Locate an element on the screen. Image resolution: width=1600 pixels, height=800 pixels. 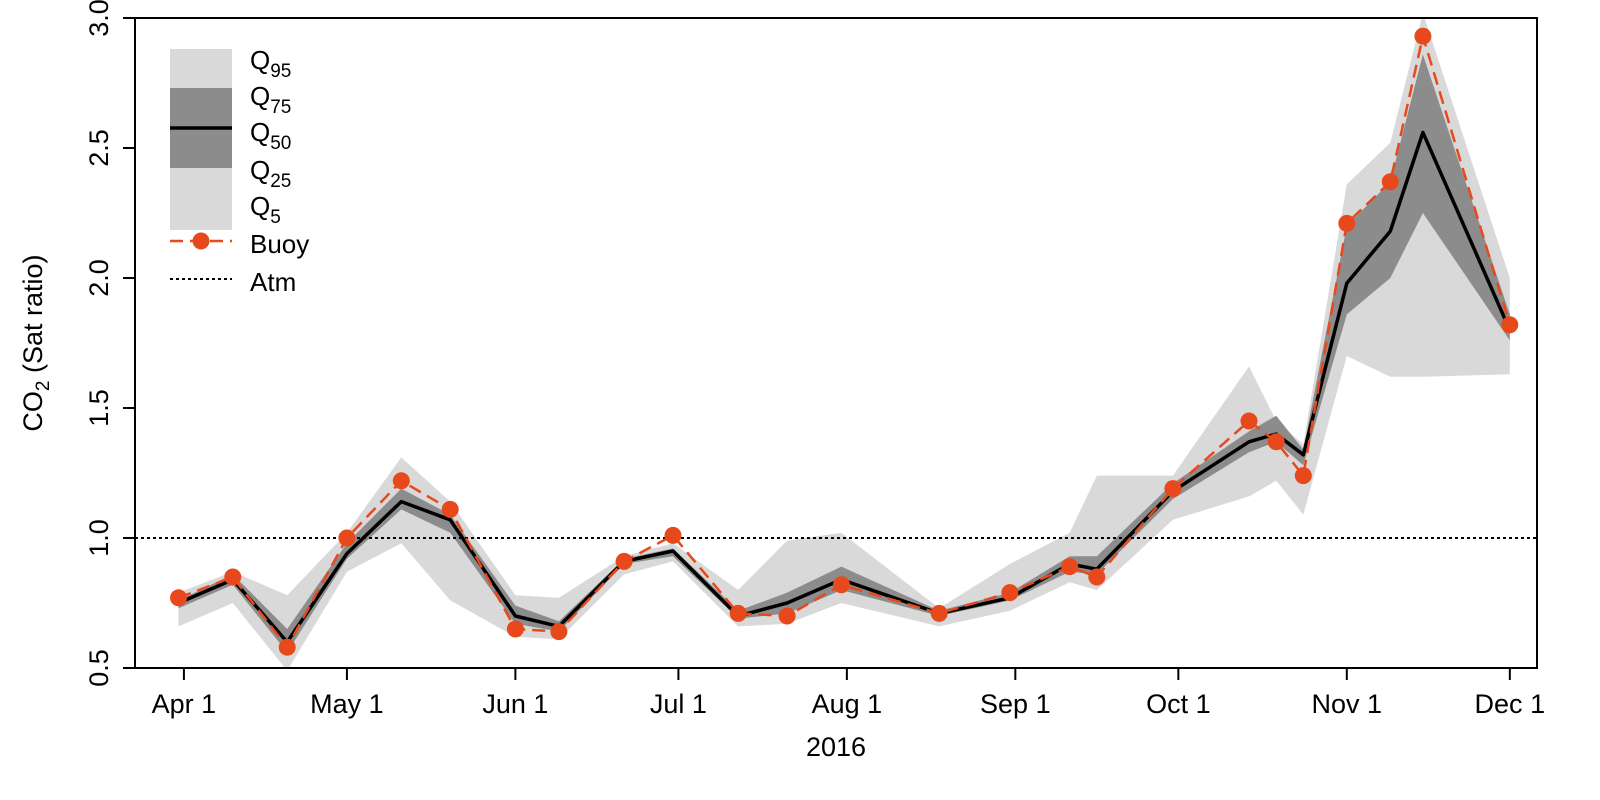
legend-label-base: Buoy is located at coordinates (279, 244).